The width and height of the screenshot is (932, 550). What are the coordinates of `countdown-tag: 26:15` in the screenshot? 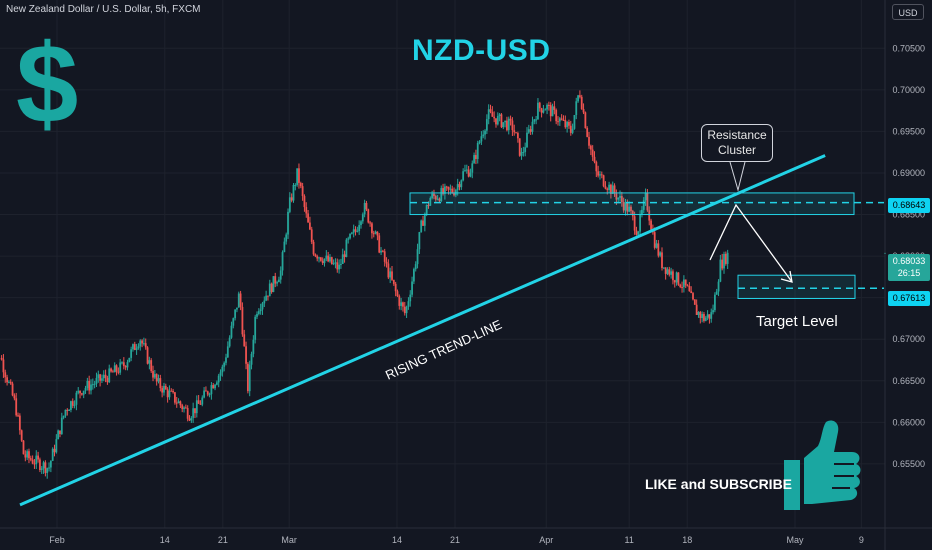 It's located at (909, 273).